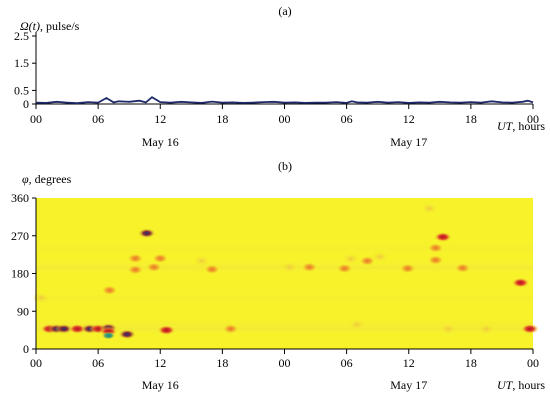 The height and width of the screenshot is (401, 550). I want to click on panel-a-label: (a), so click(284, 11).